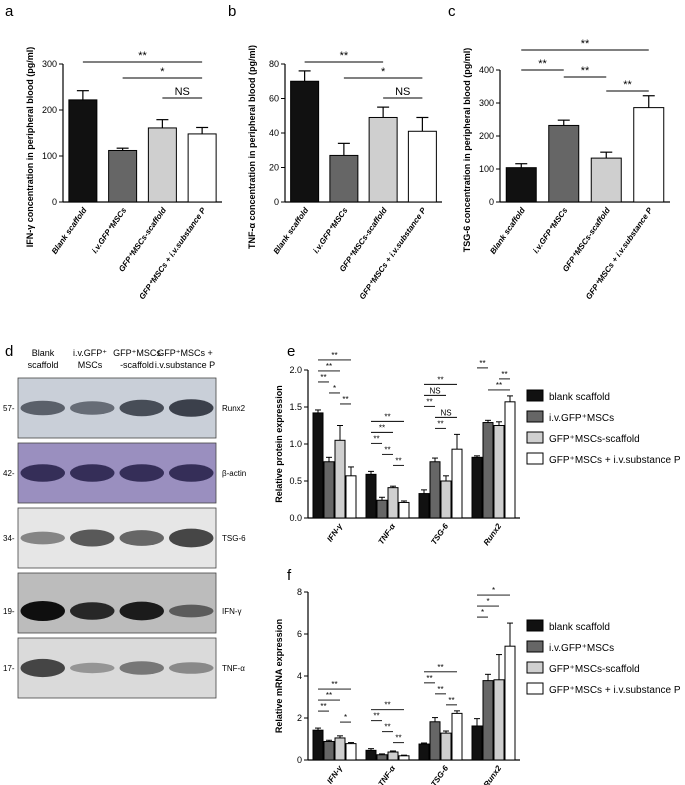 The height and width of the screenshot is (785, 685). What do you see at coordinates (291, 230) in the screenshot?
I see `category-label: Blank scaffold` at bounding box center [291, 230].